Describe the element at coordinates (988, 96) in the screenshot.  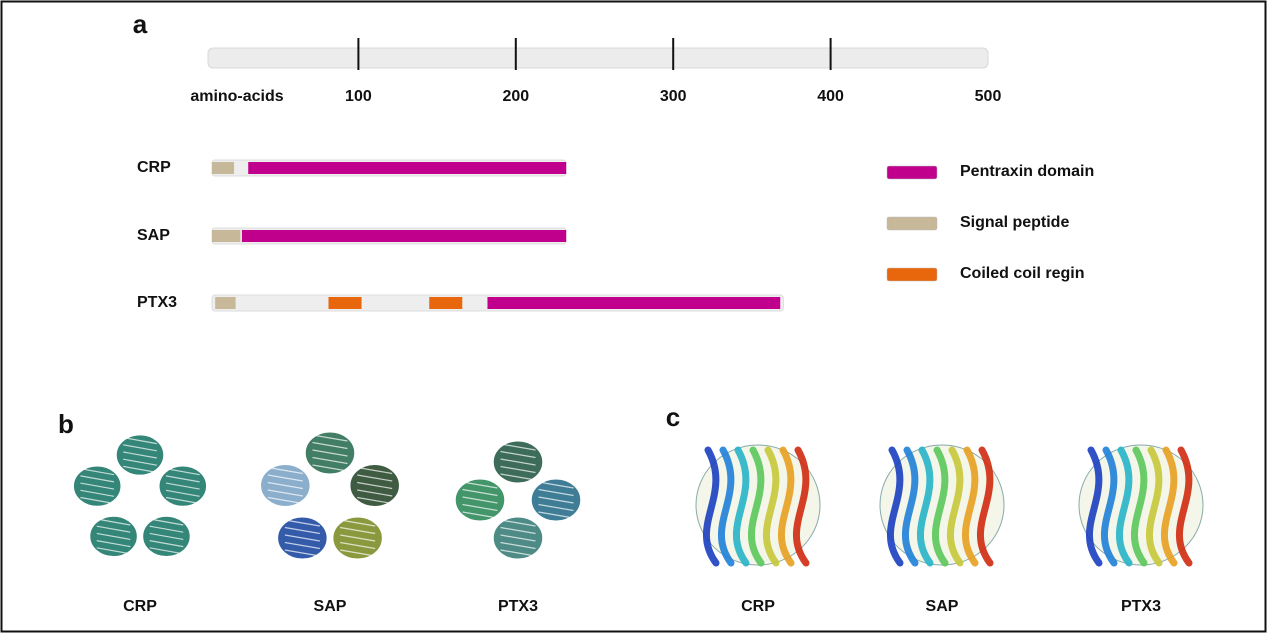
I see `scale-tick-label: 500` at that location.